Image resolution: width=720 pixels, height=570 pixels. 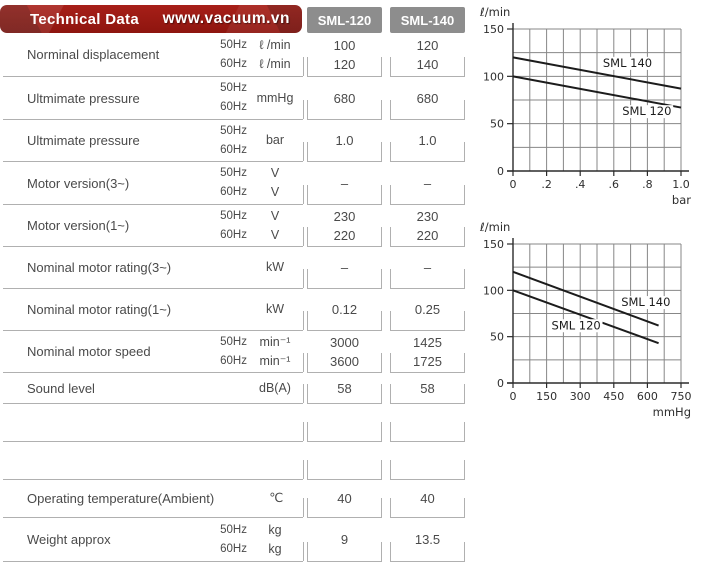 I want to click on value-cell-sml-140: 120 140, so click(x=427, y=55).